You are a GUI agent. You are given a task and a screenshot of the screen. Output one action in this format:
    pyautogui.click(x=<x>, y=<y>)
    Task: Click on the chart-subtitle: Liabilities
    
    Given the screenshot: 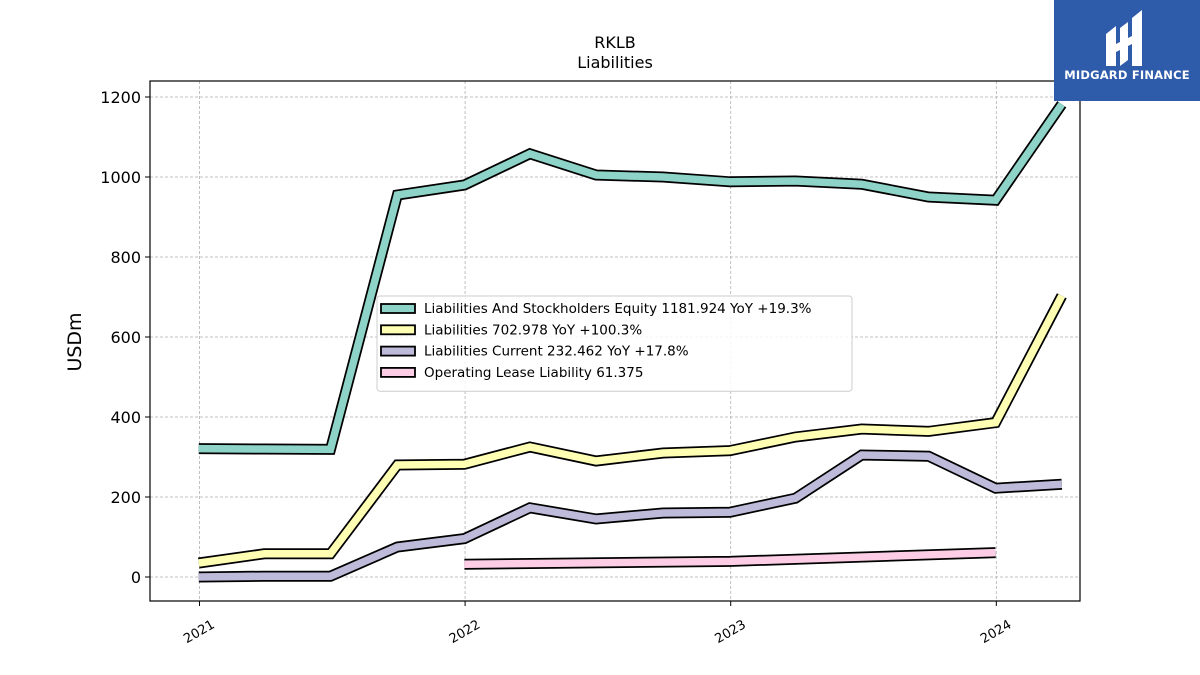 What is the action you would take?
    pyautogui.click(x=615, y=62)
    